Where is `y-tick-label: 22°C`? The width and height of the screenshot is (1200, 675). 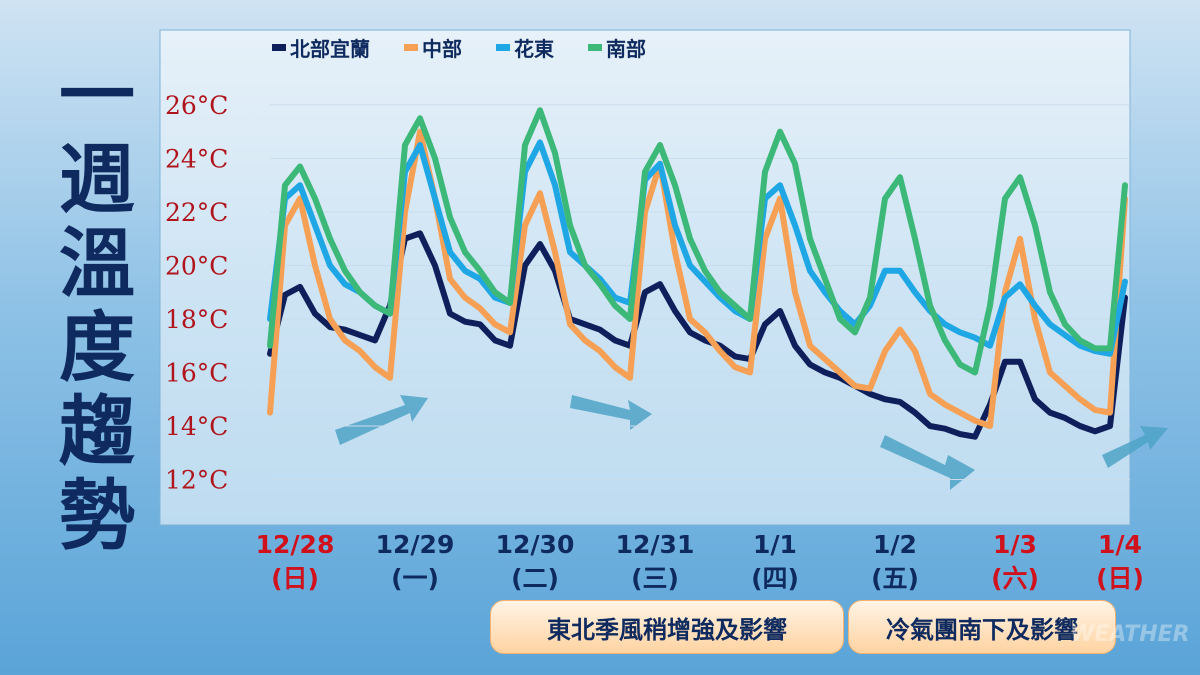
y-tick-label: 22°C is located at coordinates (196, 212).